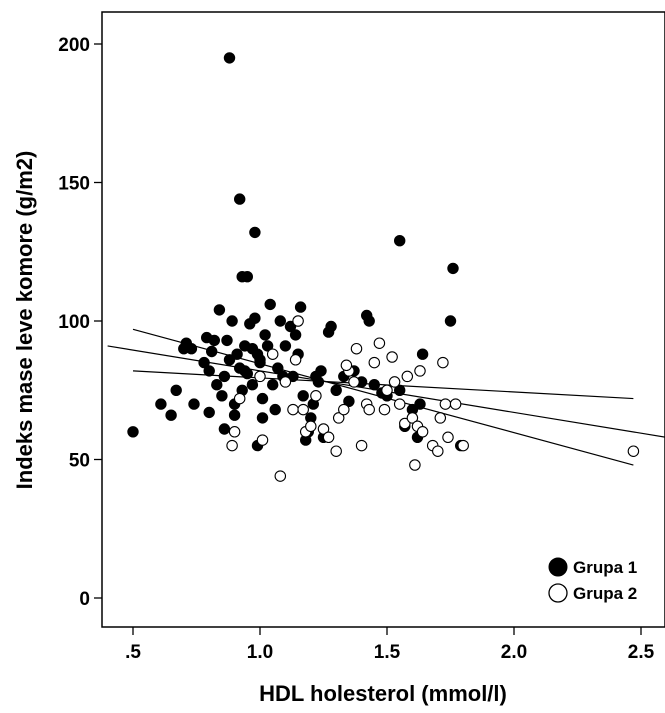 The height and width of the screenshot is (713, 665). I want to click on y-tick-label-4: 200, so click(74, 45).